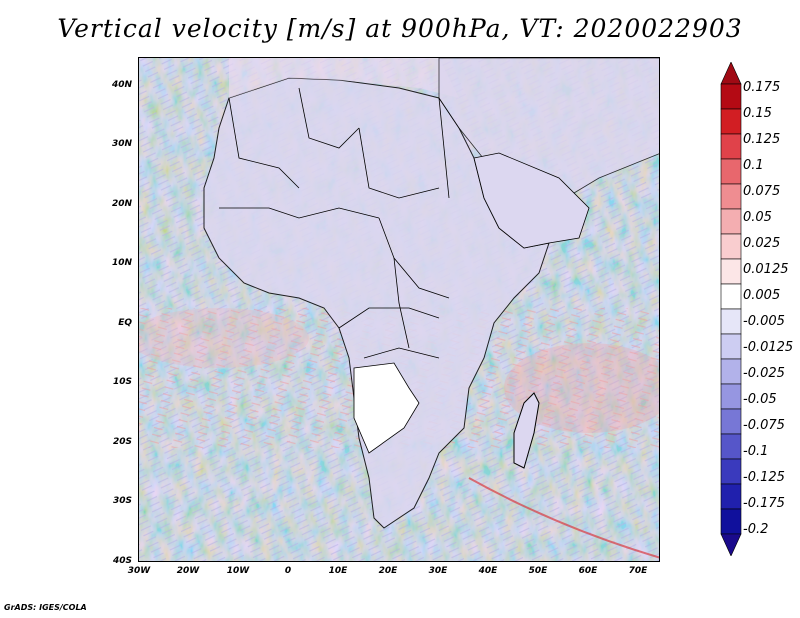 The width and height of the screenshot is (800, 618). Describe the element at coordinates (768, 347) in the screenshot. I see `colorbar-label: -0.0125` at that location.